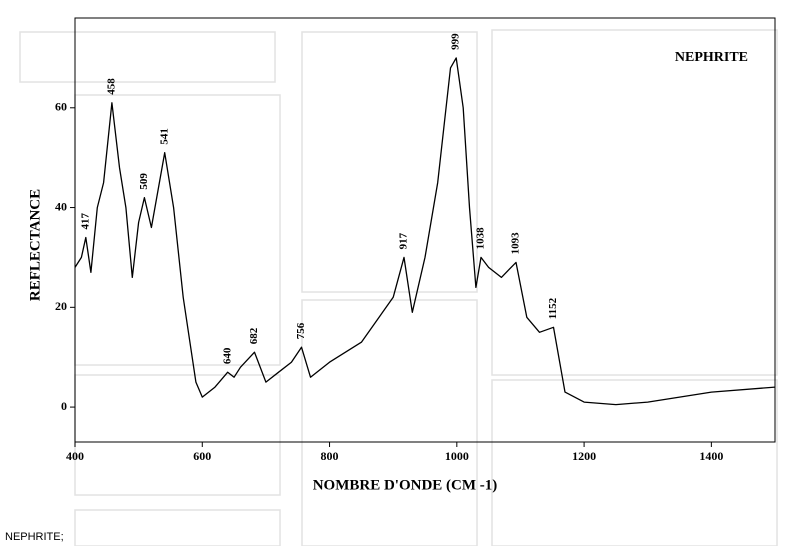 This screenshot has width=800, height=546. What do you see at coordinates (584, 456) in the screenshot?
I see `x-tick-label: 1200` at bounding box center [584, 456].